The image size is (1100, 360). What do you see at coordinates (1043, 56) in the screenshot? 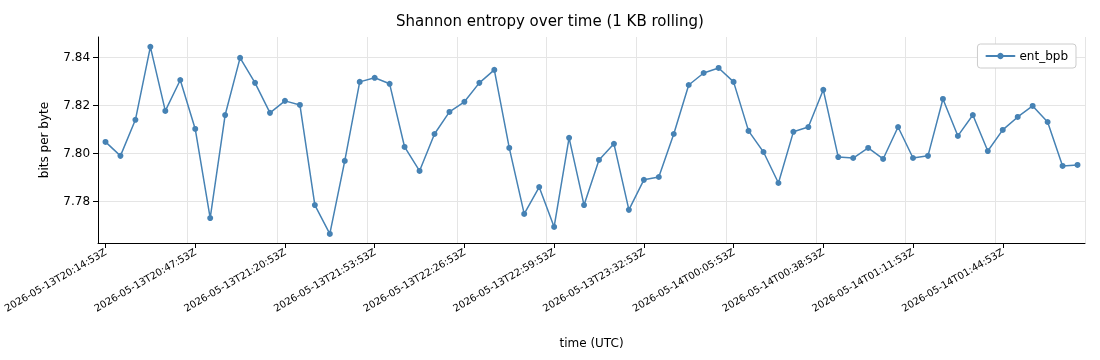
I see `legend-label: ent_bpb` at bounding box center [1043, 56].